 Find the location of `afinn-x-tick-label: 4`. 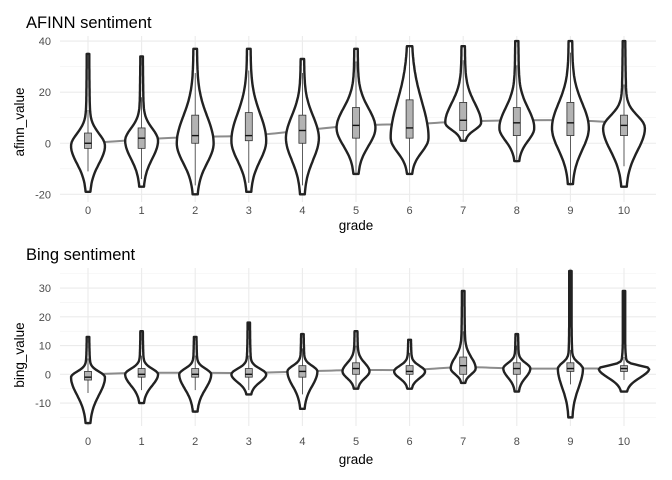

afinn-x-tick-label: 4 is located at coordinates (302, 211).